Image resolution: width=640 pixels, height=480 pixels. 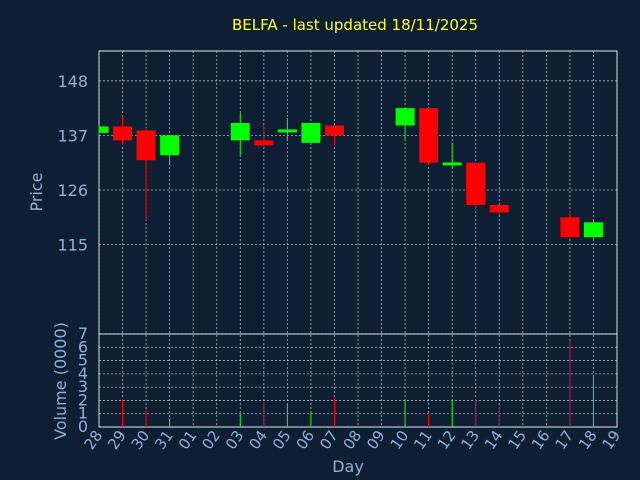 I want to click on day-tick-label: 08, so click(x=353, y=440).